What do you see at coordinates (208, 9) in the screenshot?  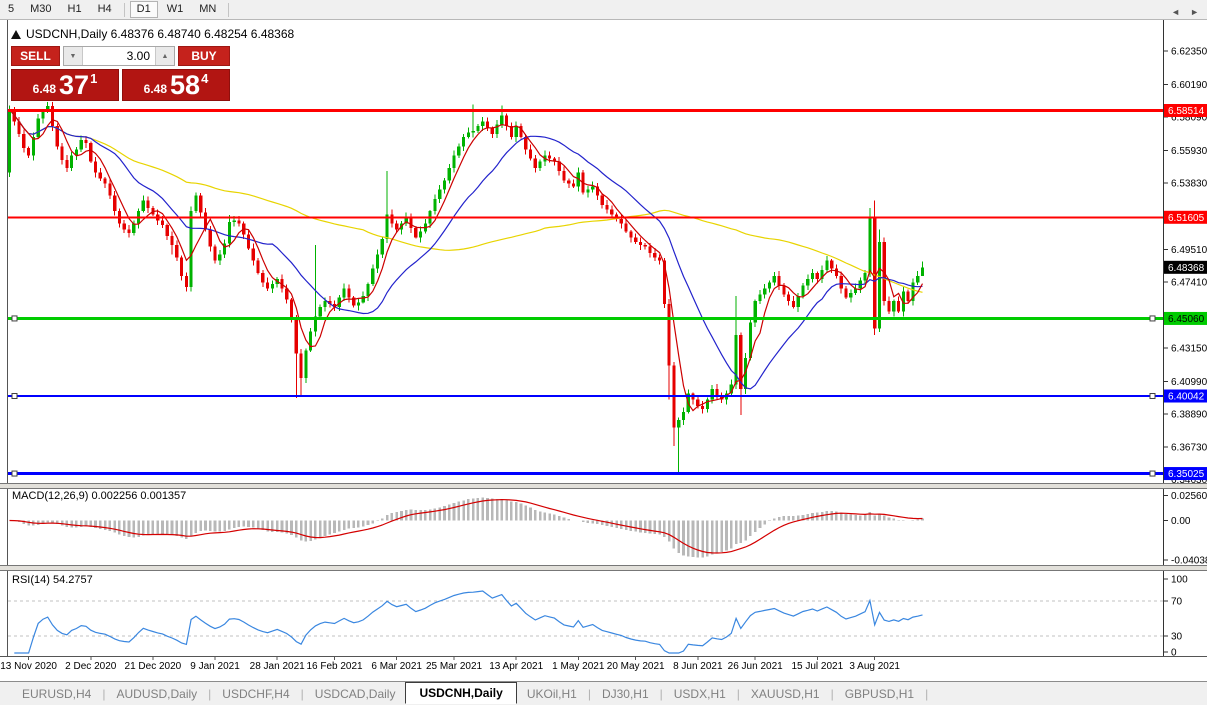 I see `period-button-mn: MN` at bounding box center [208, 9].